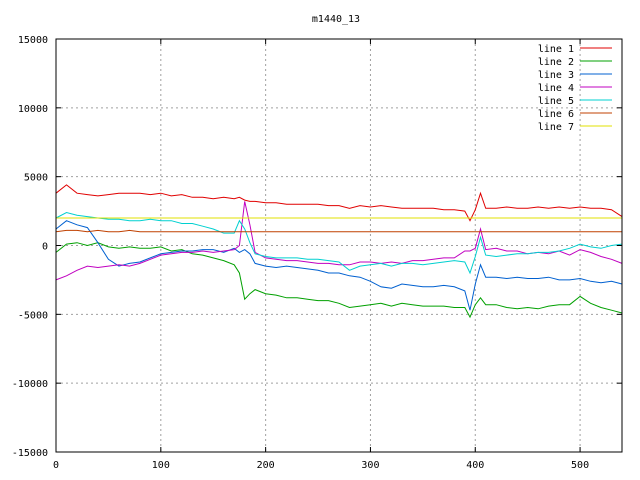 The width and height of the screenshot is (640, 480). Describe the element at coordinates (30, 453) in the screenshot. I see `y-tick-label: -15000` at that location.